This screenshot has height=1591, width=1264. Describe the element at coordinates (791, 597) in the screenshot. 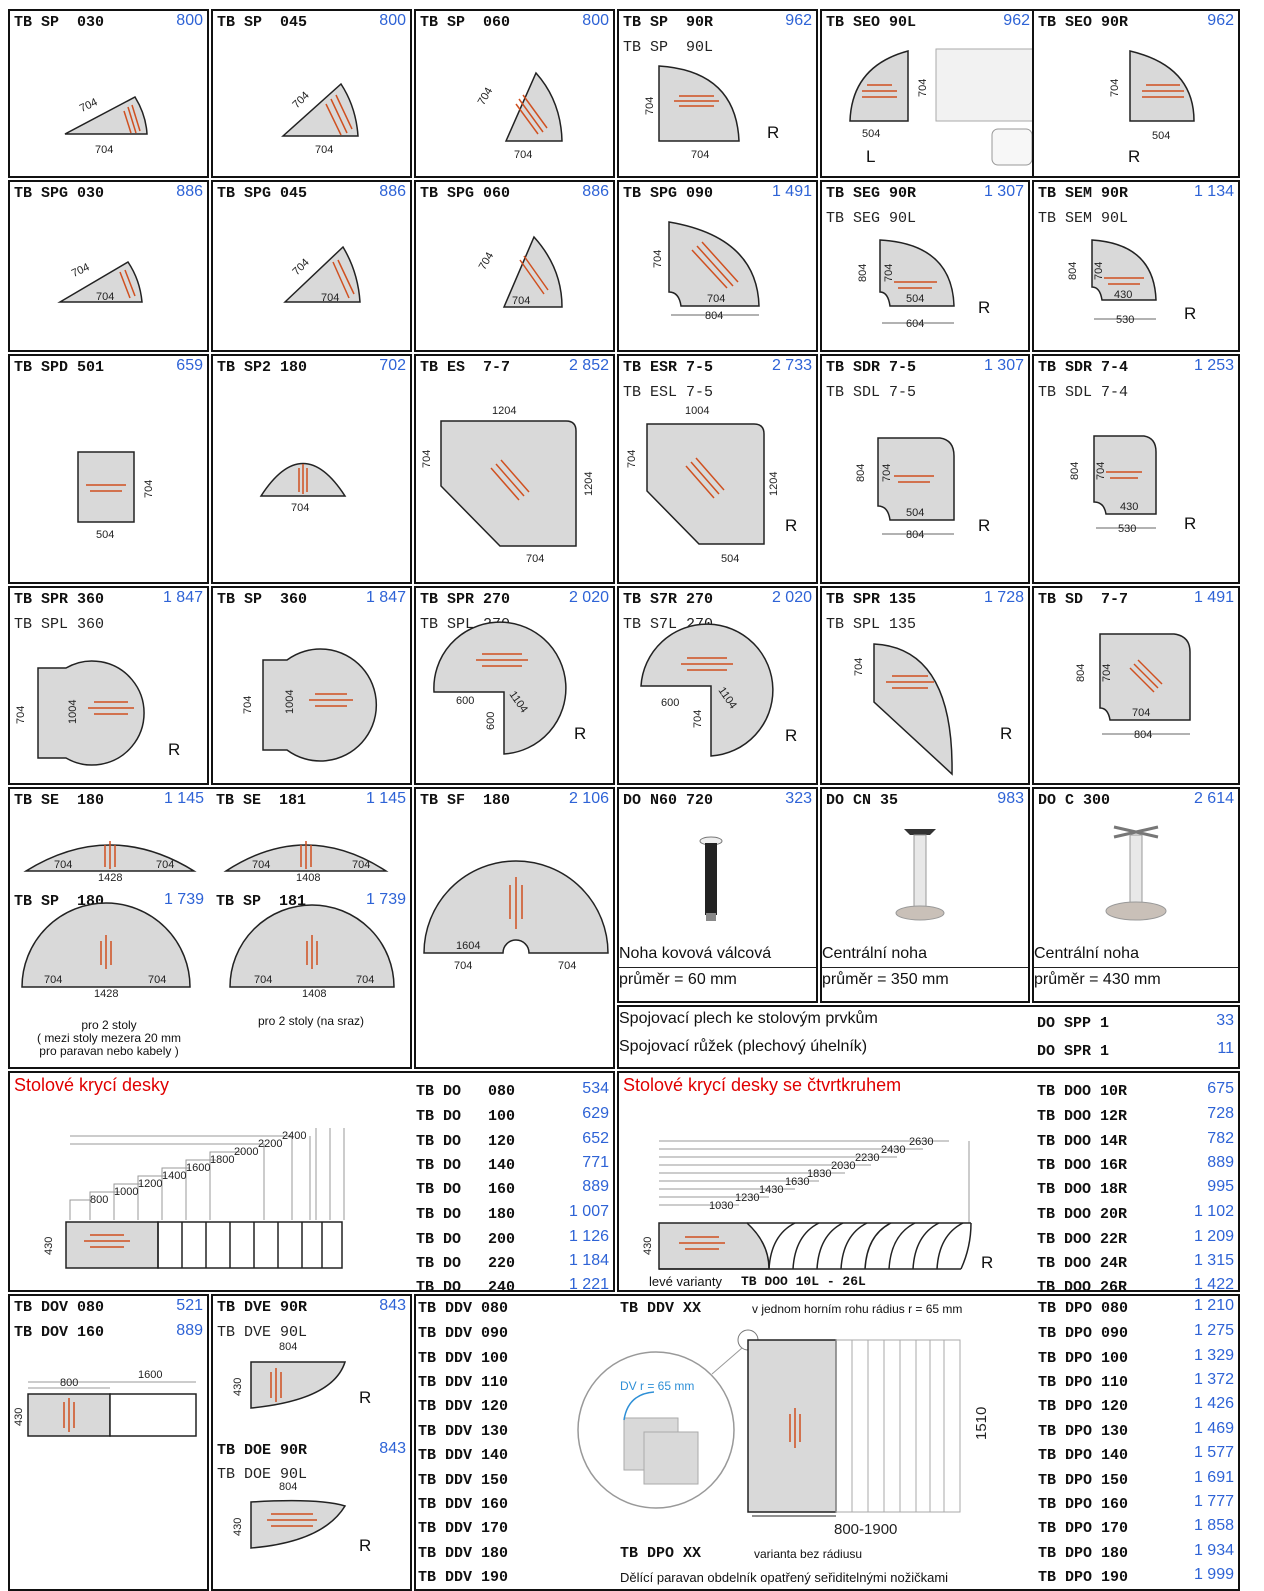

I see `product-price: 2 020` at that location.